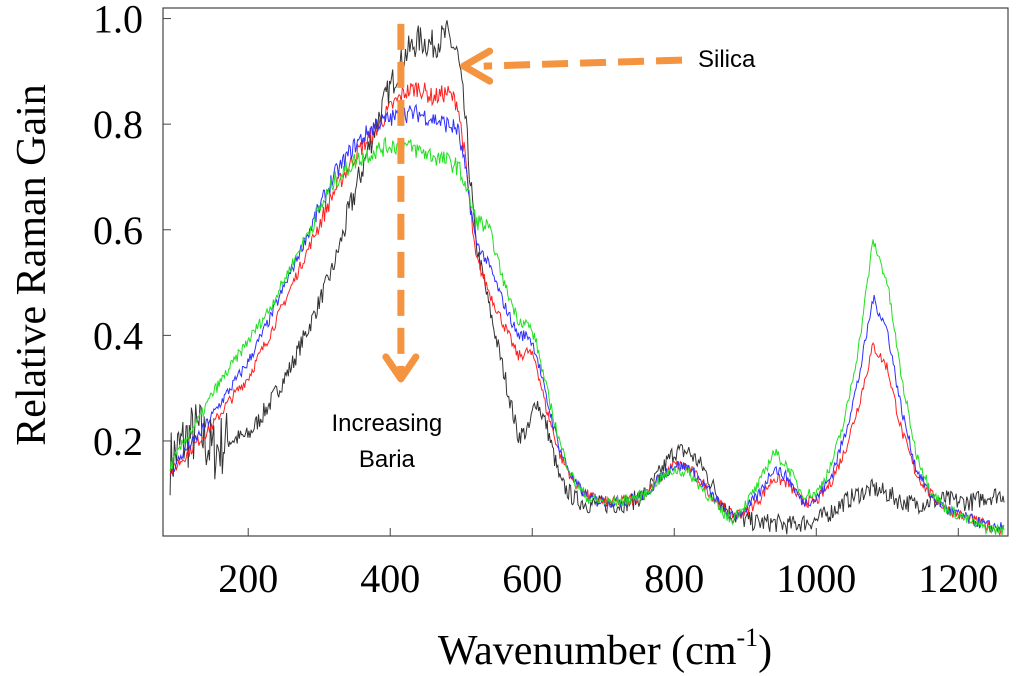  I want to click on silica-arrow-shaft, so click(583, 63).